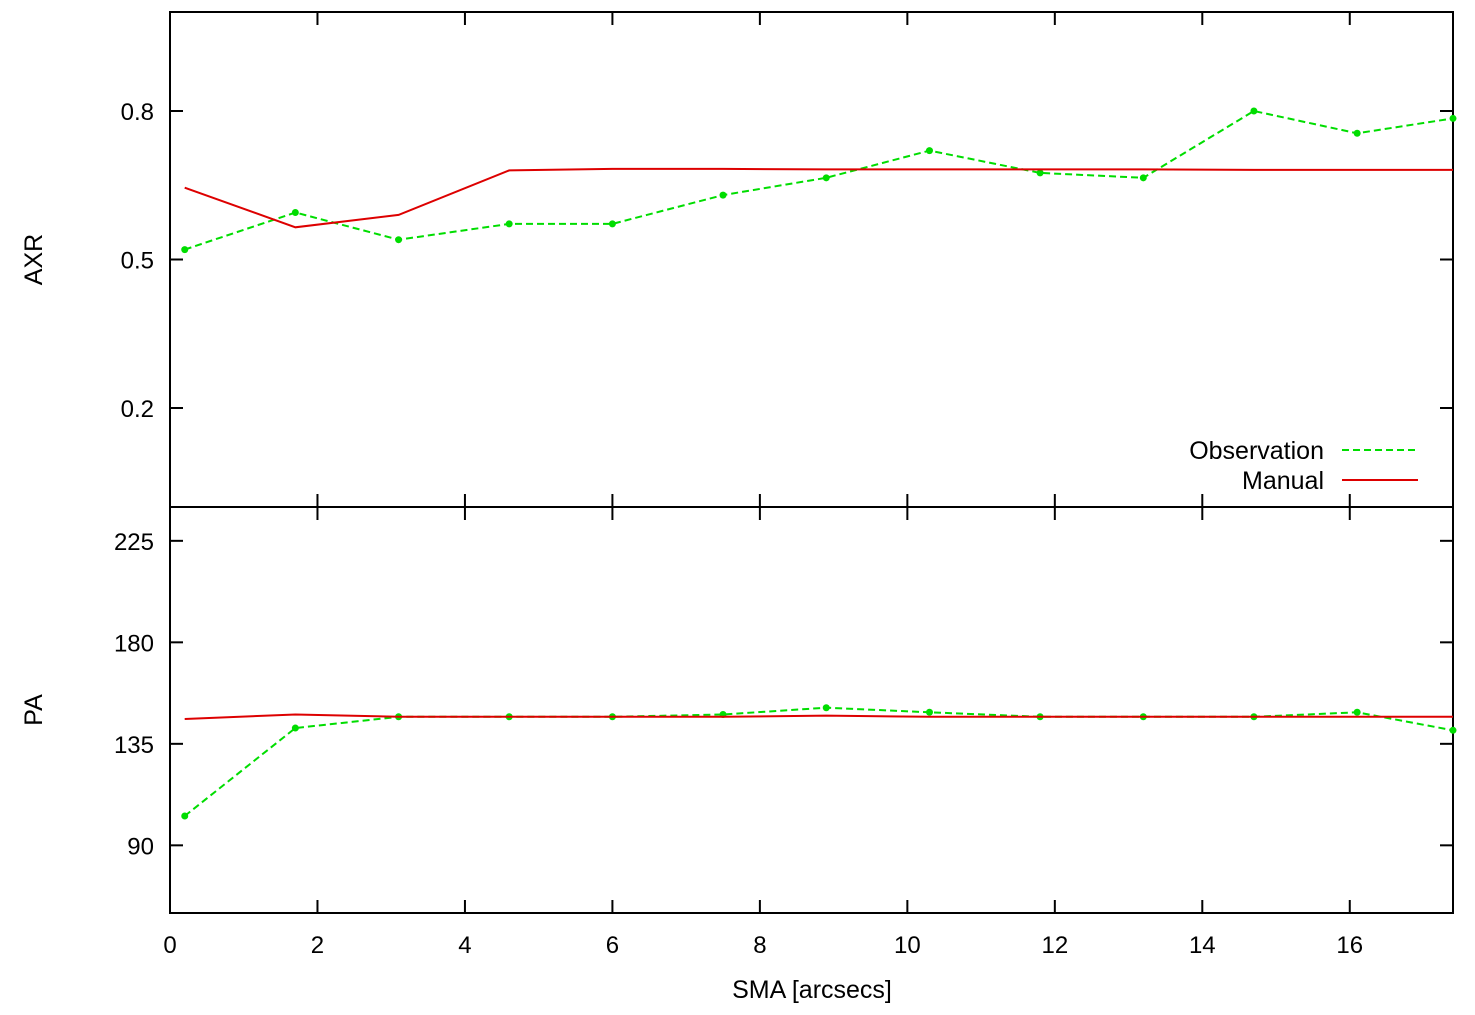 The width and height of the screenshot is (1475, 1015). Describe the element at coordinates (137, 409) in the screenshot. I see `y-tick-label: 0.2` at that location.